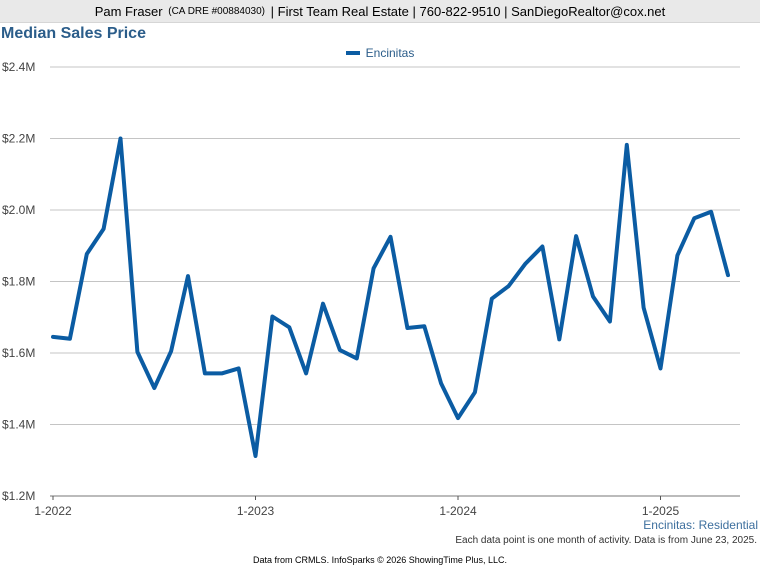 The width and height of the screenshot is (760, 570). Describe the element at coordinates (352, 53) in the screenshot. I see `legend-swatch` at that location.